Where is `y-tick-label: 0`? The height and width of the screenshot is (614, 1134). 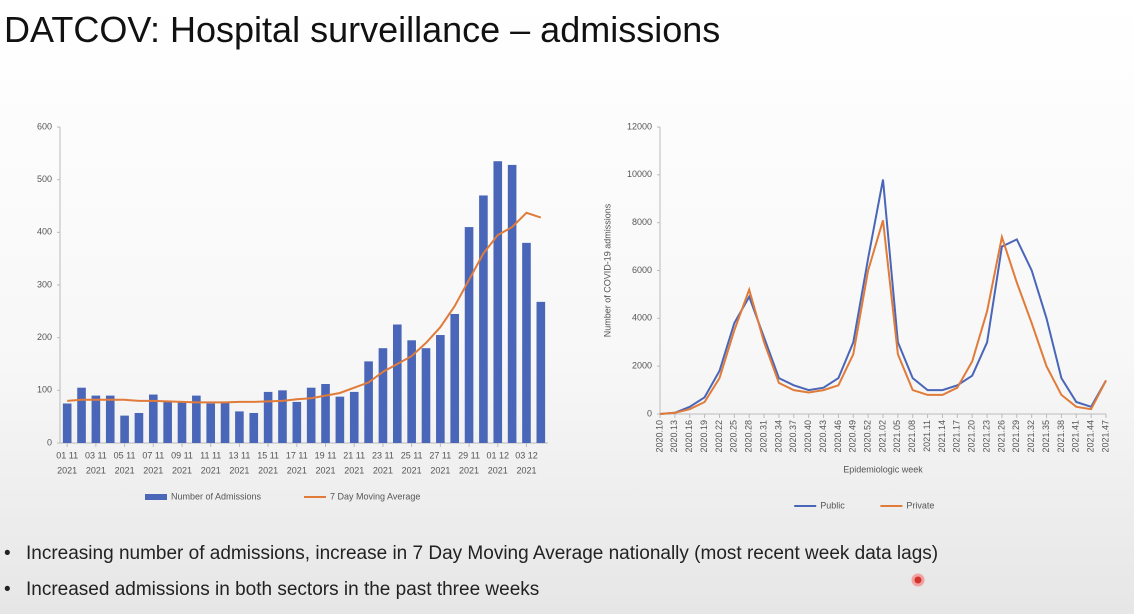 y-tick-label: 0 is located at coordinates (649, 413).